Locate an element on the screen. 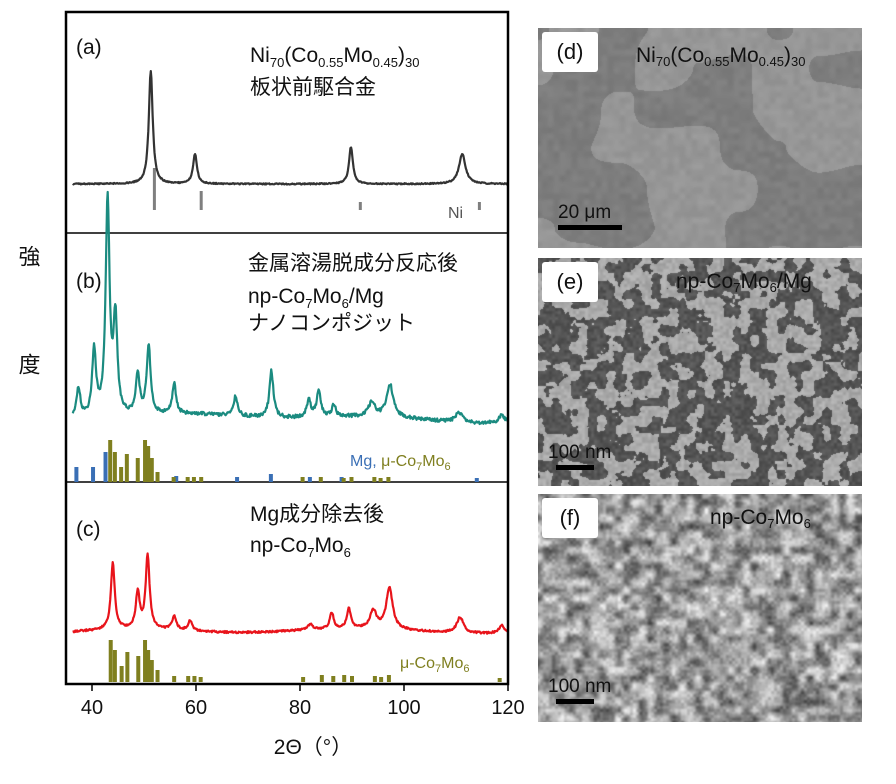 This screenshot has height=784, width=896. x-tick-label: 40 is located at coordinates (92, 708).